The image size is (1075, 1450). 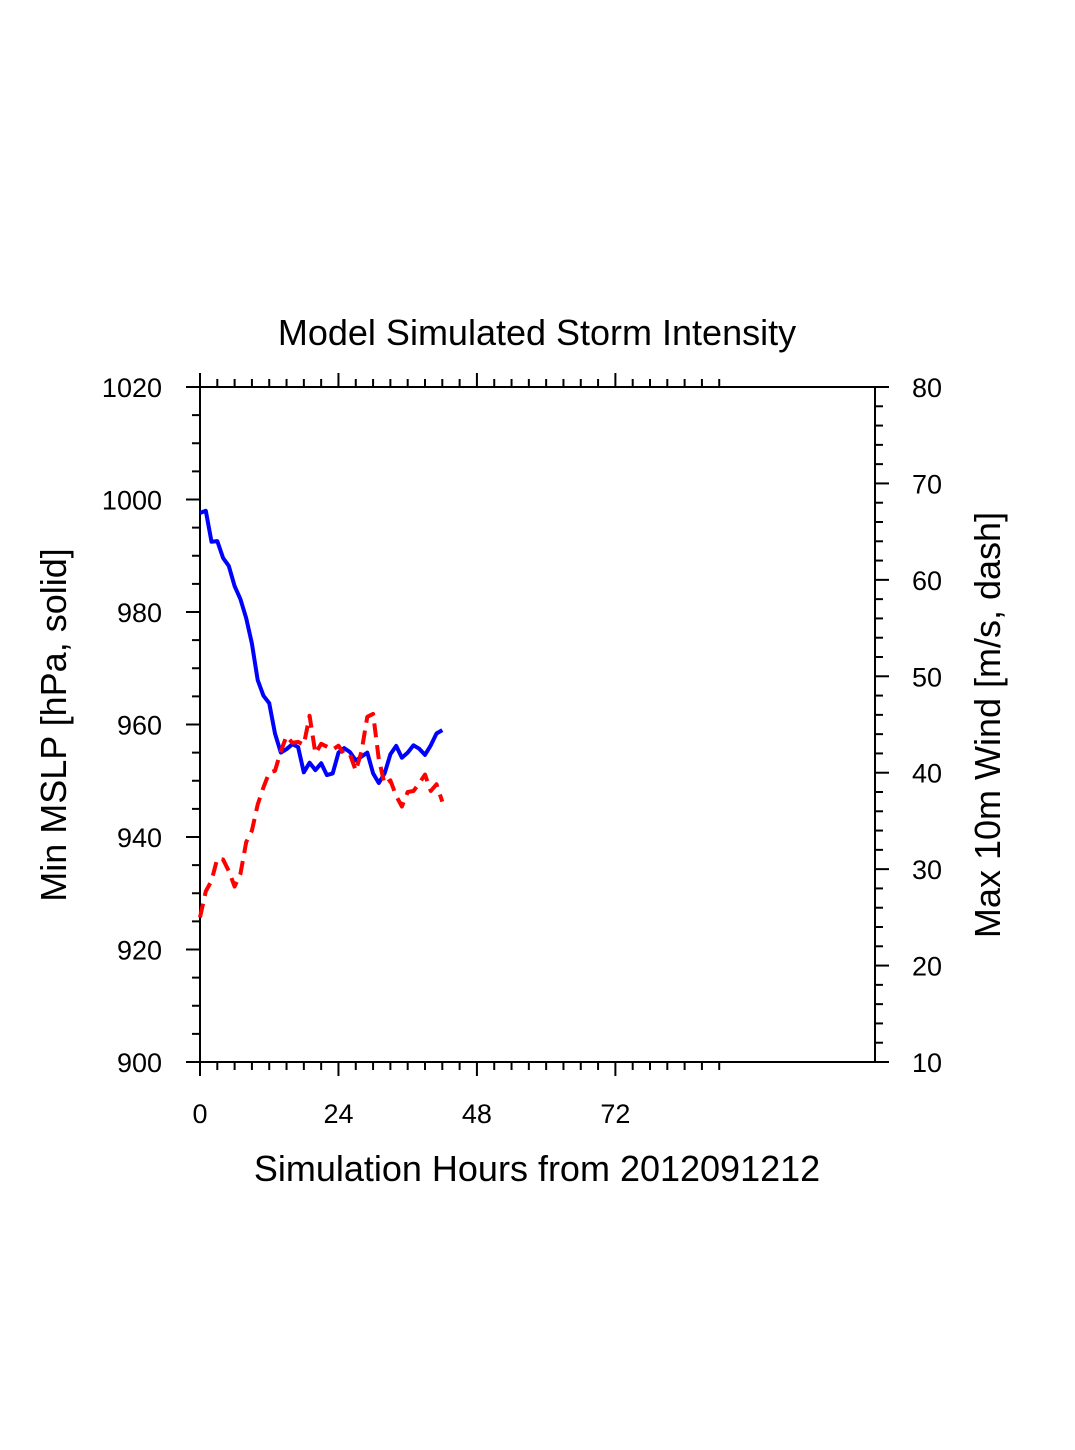 What do you see at coordinates (132, 501) in the screenshot?
I see `left-tick-label: 1000` at bounding box center [132, 501].